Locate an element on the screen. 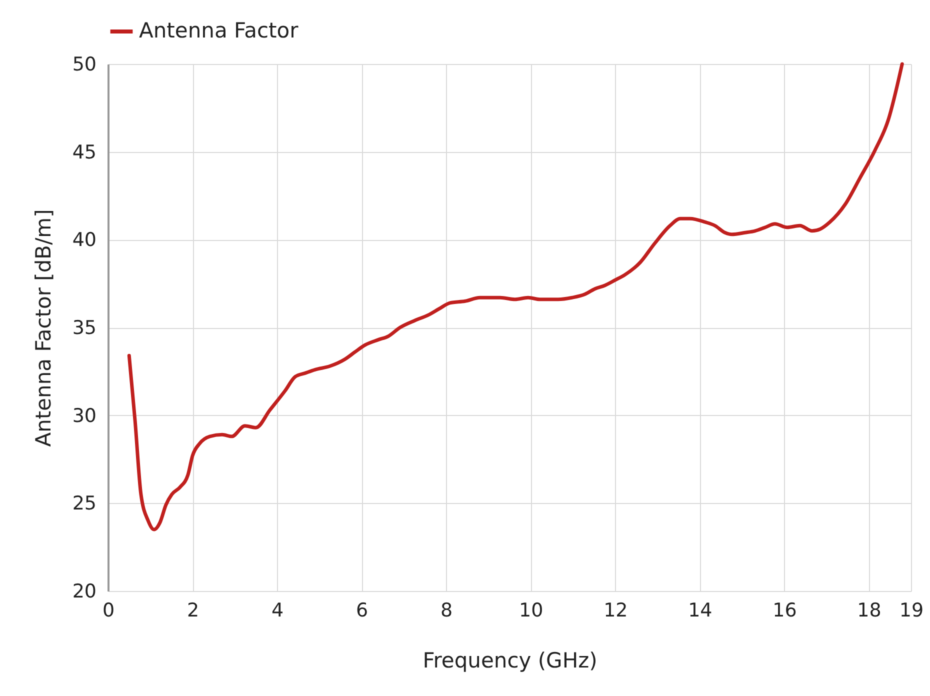 The image size is (930, 696). x-tick-label: 16 is located at coordinates (784, 611).